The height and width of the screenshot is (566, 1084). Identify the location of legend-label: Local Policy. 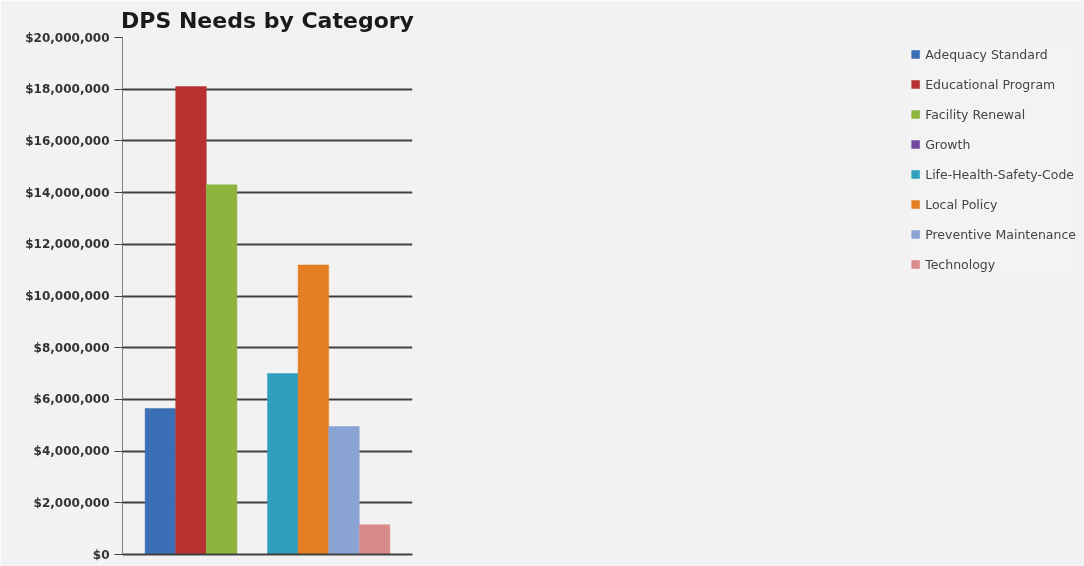
(961, 204).